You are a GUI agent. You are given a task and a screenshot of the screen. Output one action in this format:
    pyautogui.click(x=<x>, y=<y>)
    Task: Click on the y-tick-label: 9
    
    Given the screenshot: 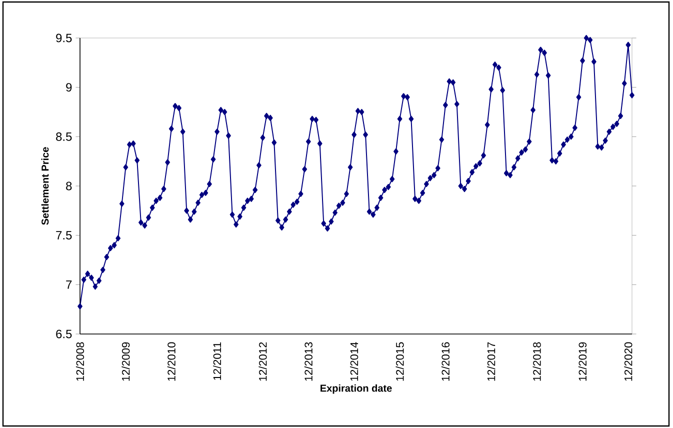 What is the action you would take?
    pyautogui.click(x=69, y=87)
    